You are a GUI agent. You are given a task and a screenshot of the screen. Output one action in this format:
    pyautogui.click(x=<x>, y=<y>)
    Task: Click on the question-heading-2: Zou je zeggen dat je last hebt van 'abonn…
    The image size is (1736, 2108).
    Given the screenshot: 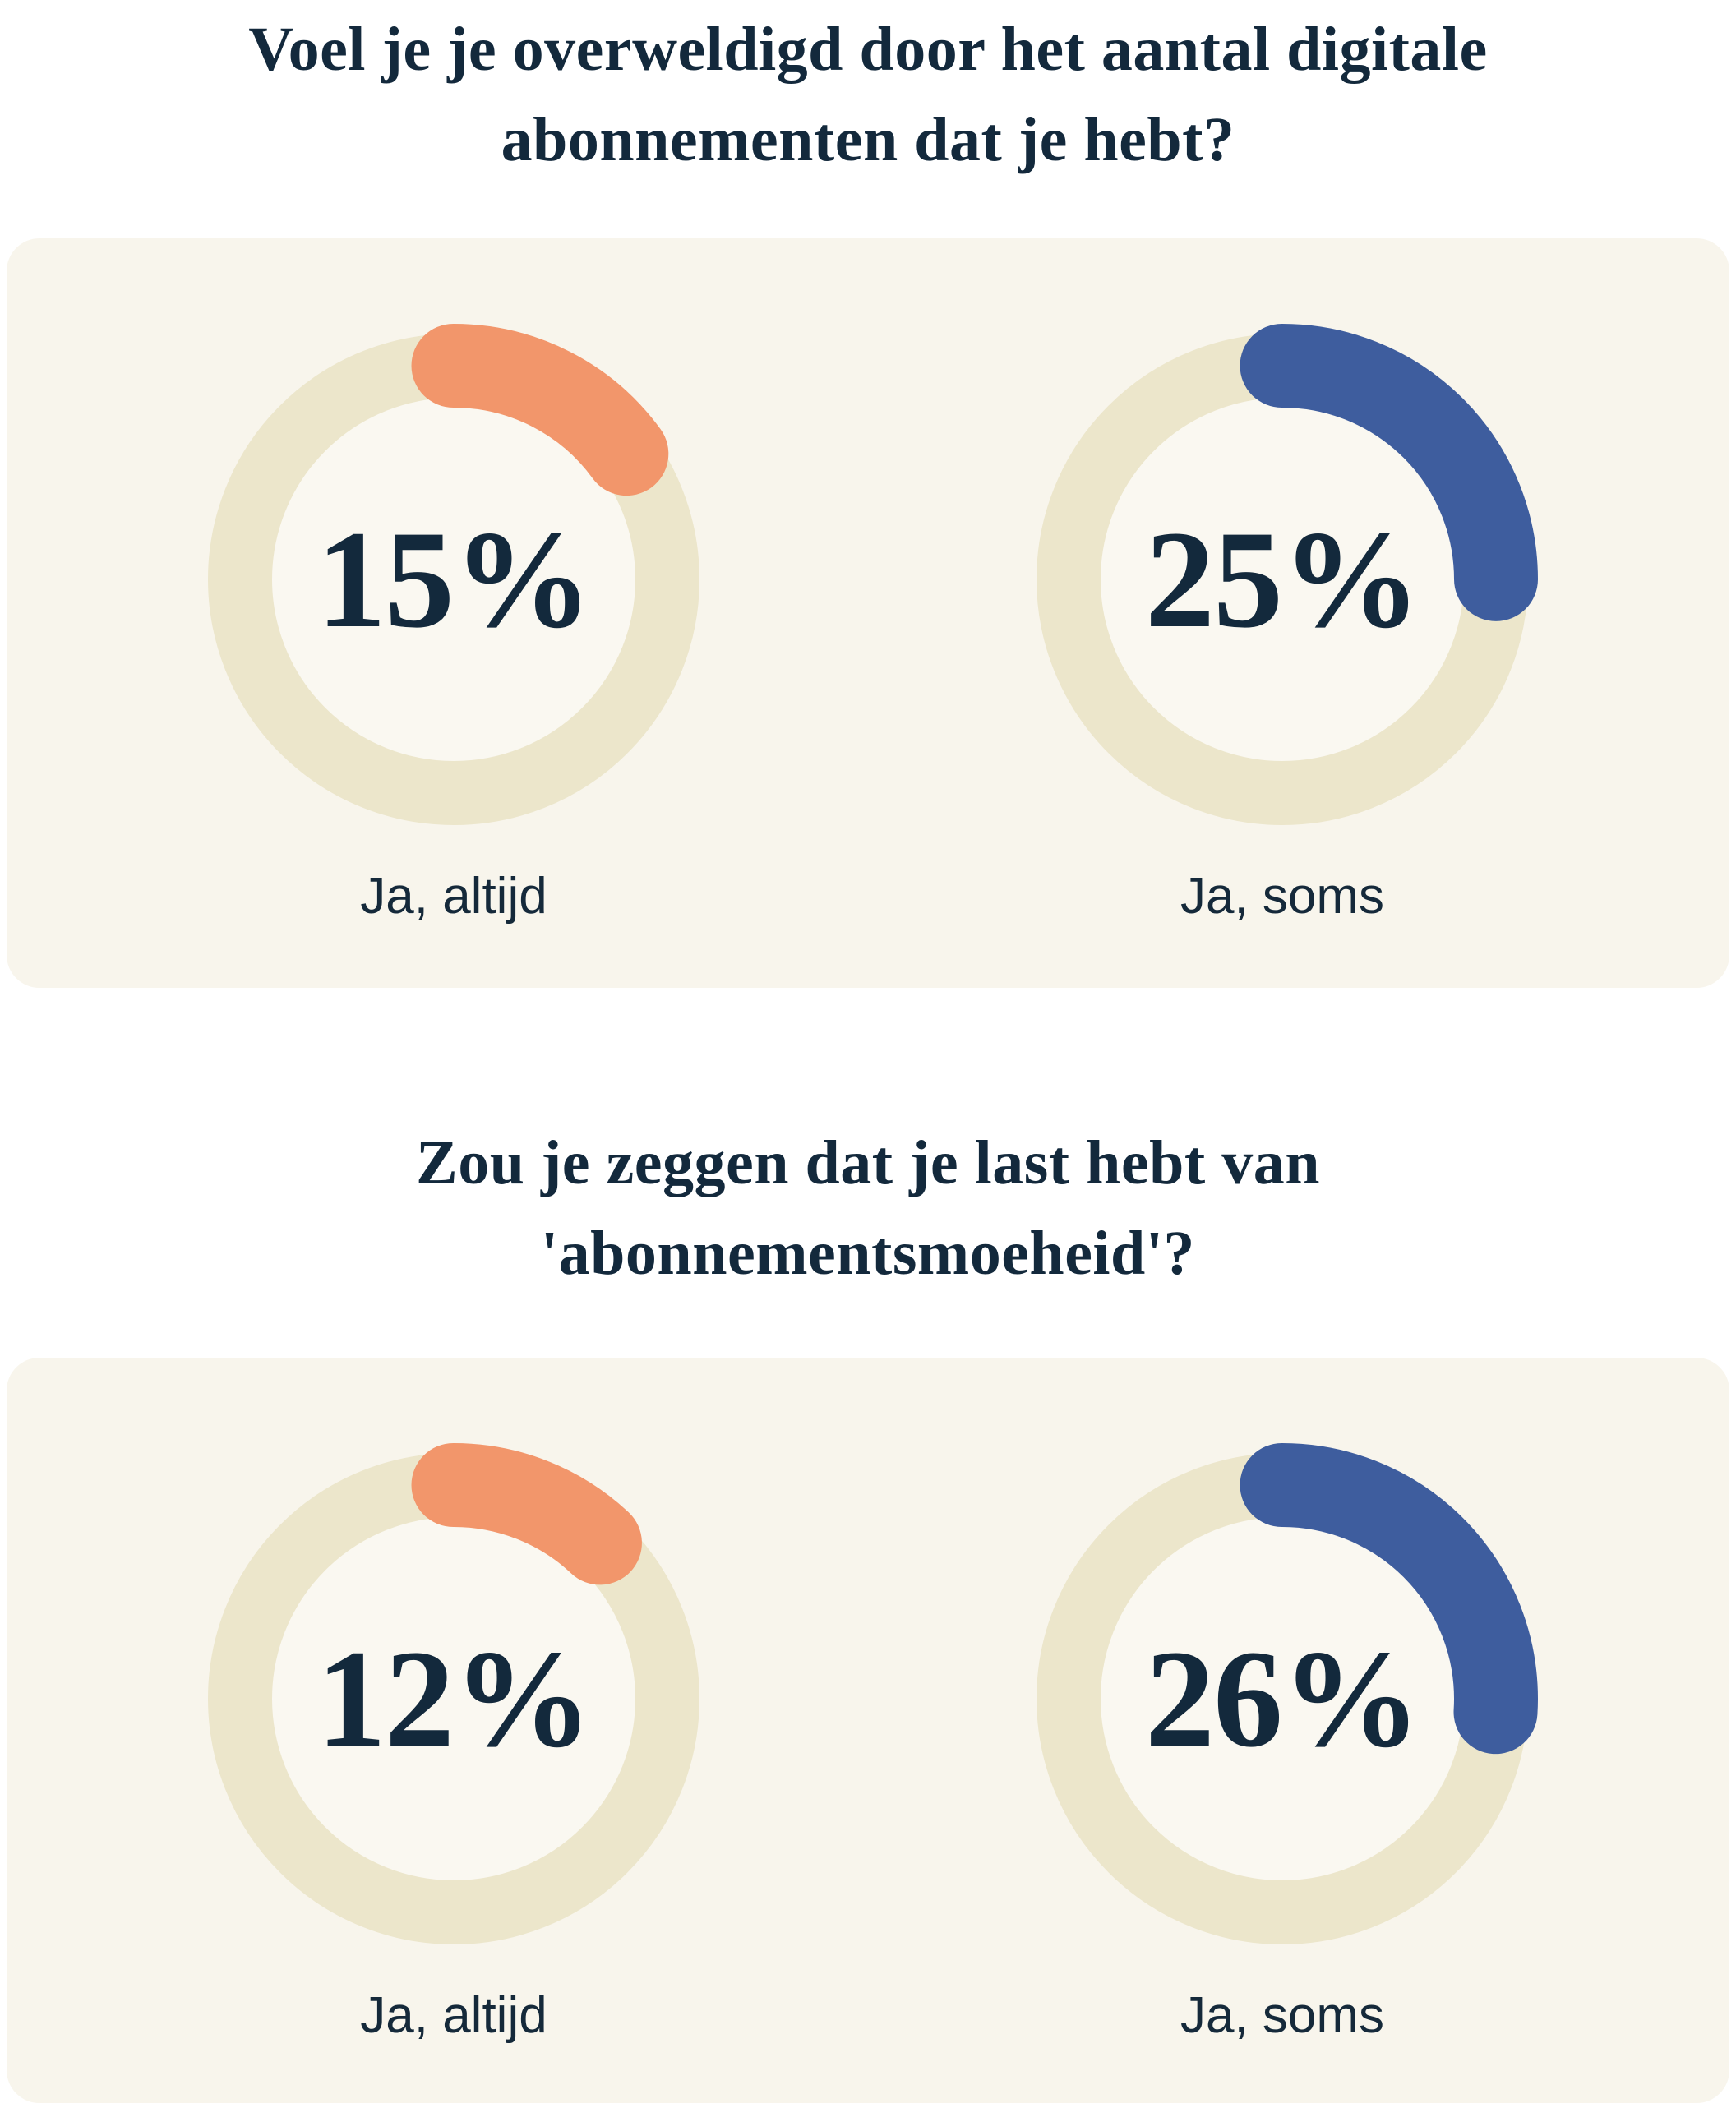 What is the action you would take?
    pyautogui.click(x=868, y=1208)
    